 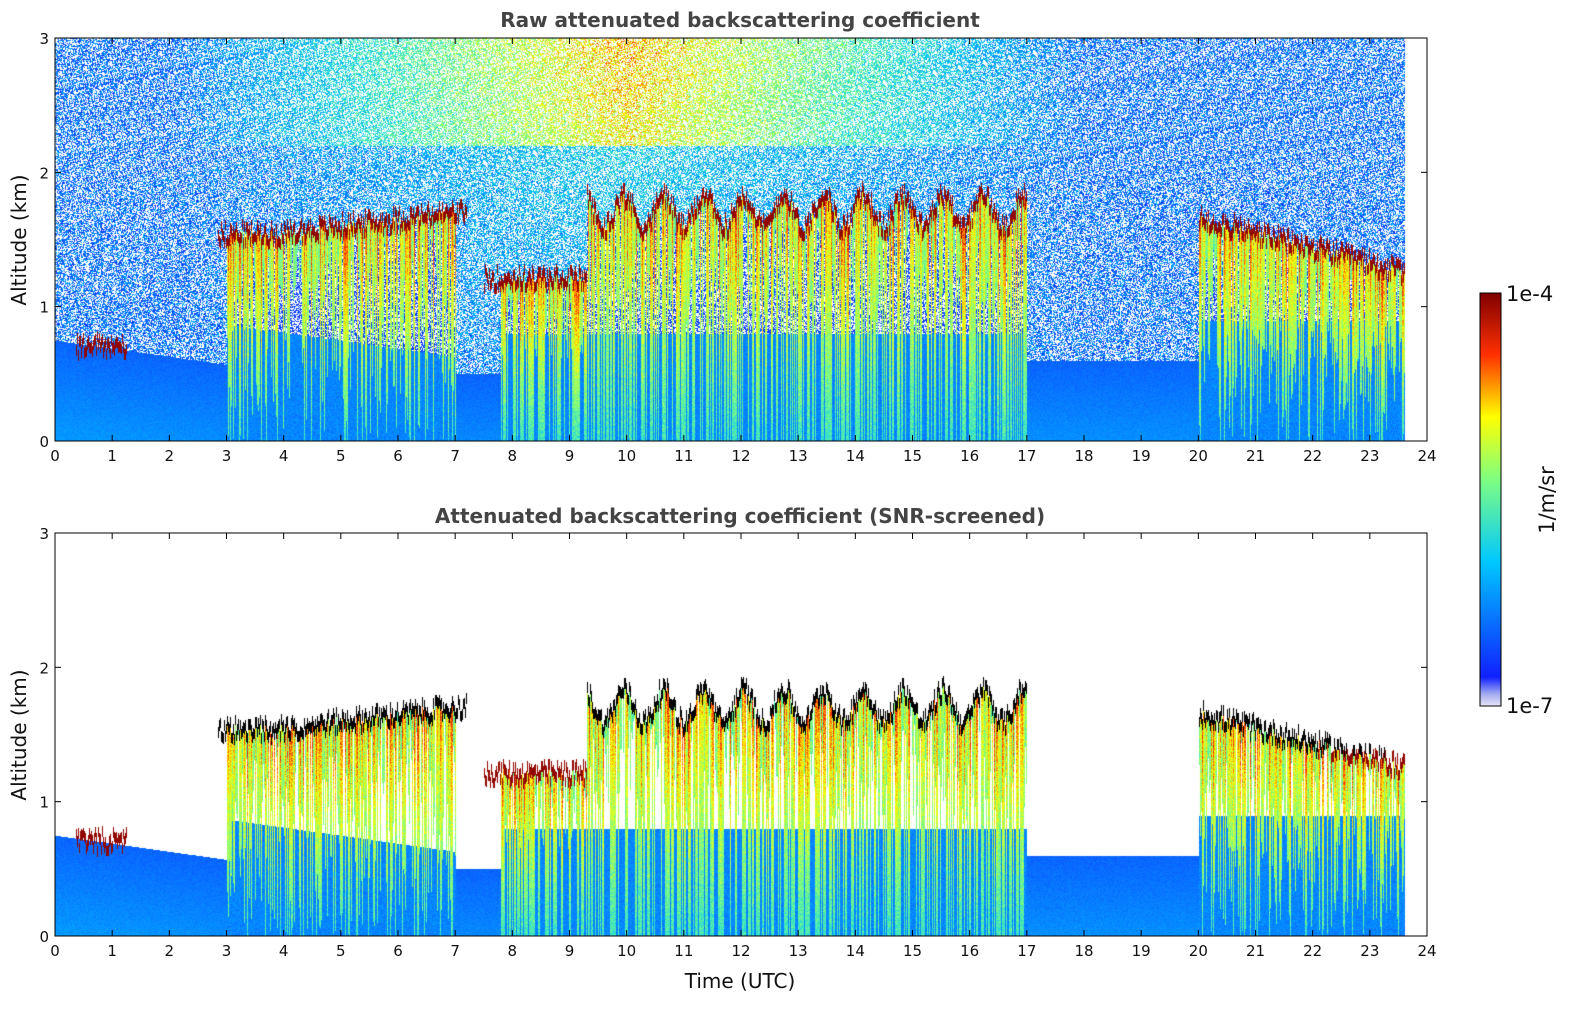 I want to click on x-axis-label: Time (UTC), so click(x=740, y=981).